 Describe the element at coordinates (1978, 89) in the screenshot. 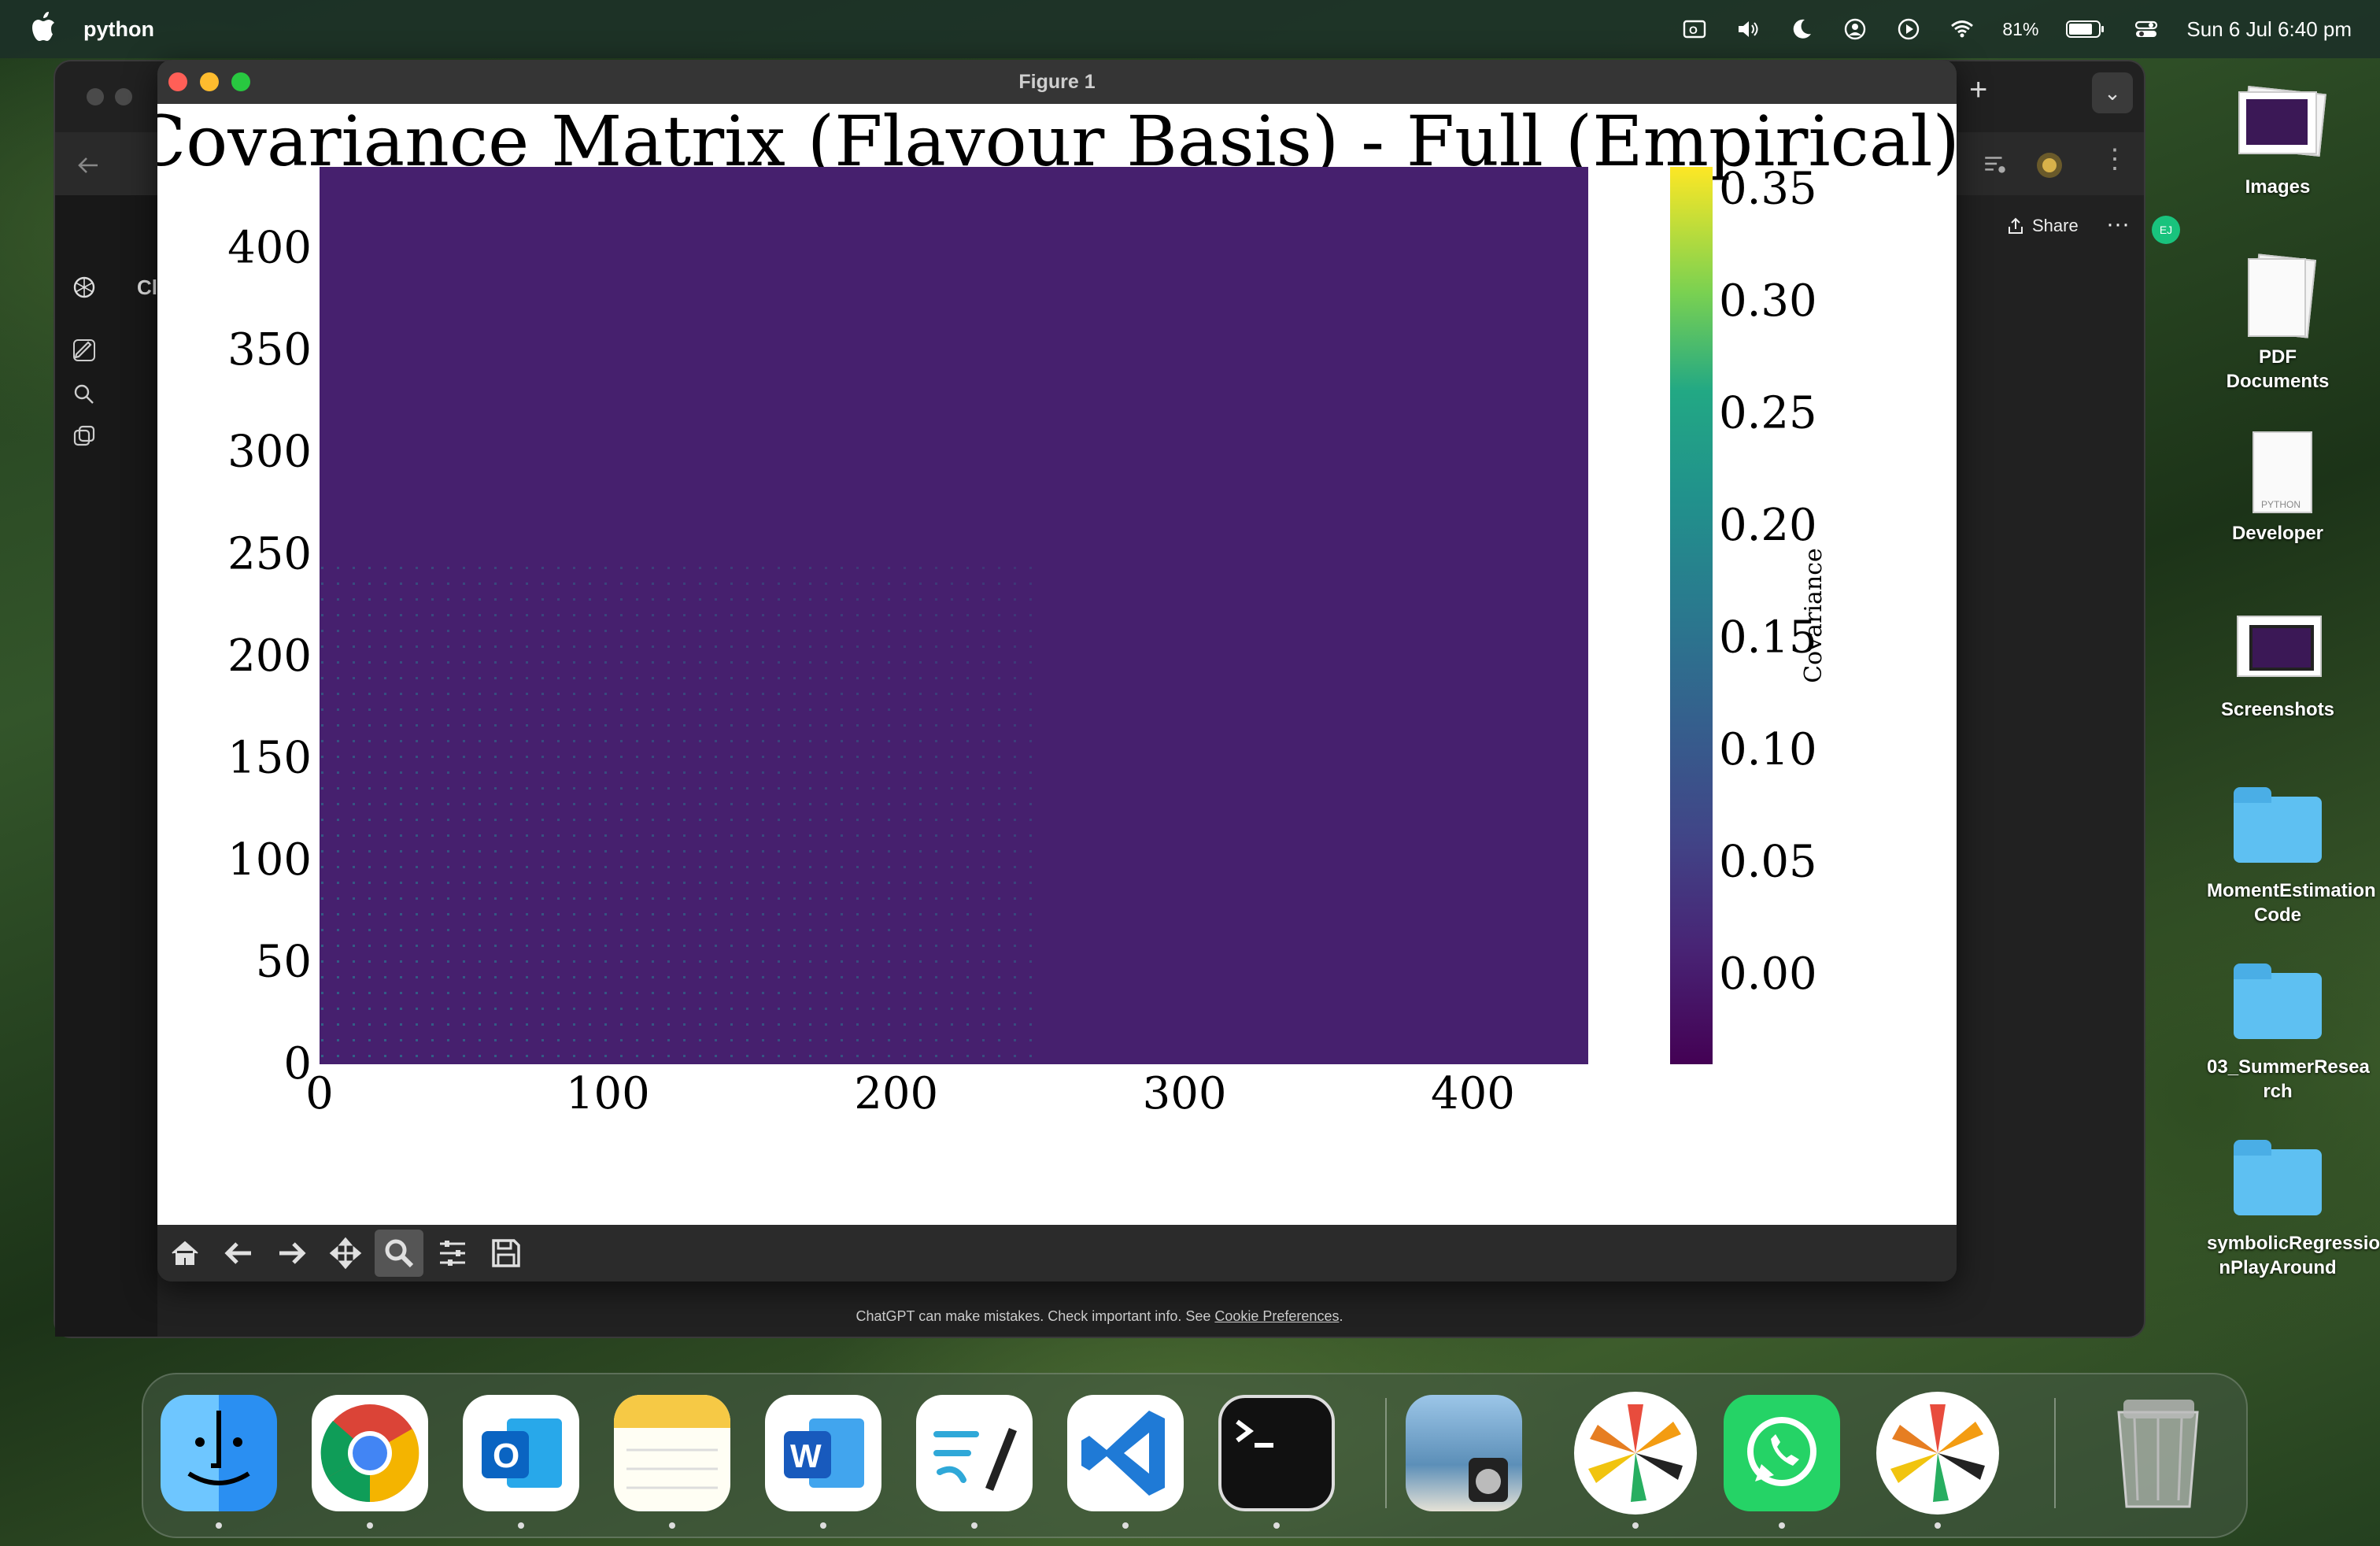

I see `new-tab-button: +` at that location.